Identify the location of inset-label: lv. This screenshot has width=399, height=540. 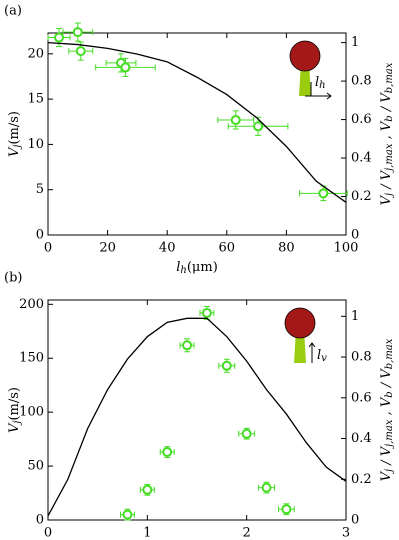
(322, 356).